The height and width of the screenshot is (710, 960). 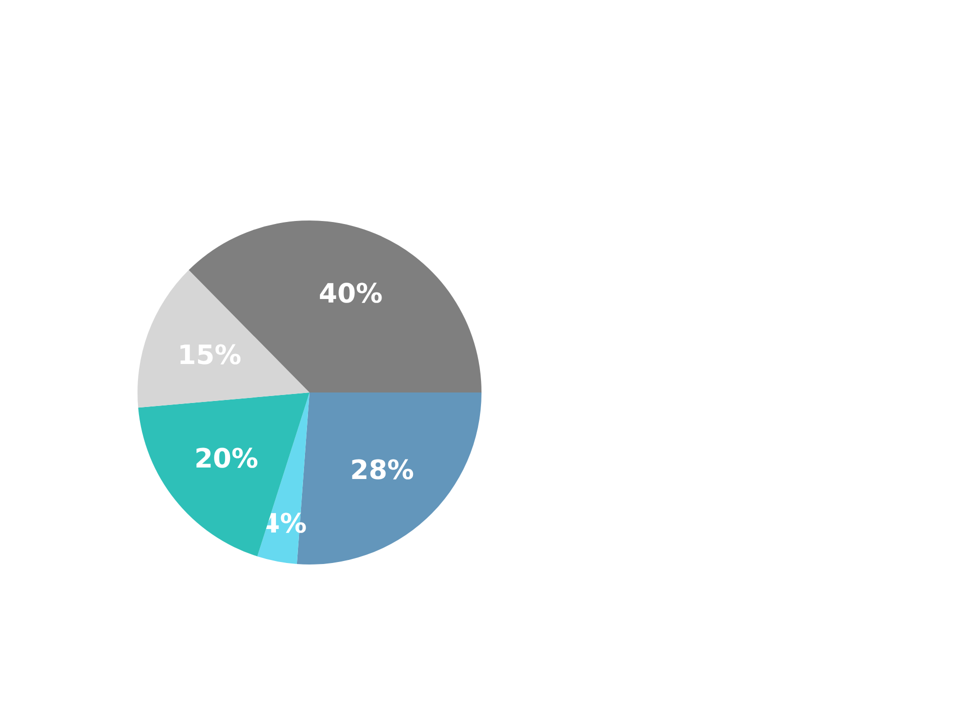 I want to click on data-label: 28%, so click(x=382, y=470).